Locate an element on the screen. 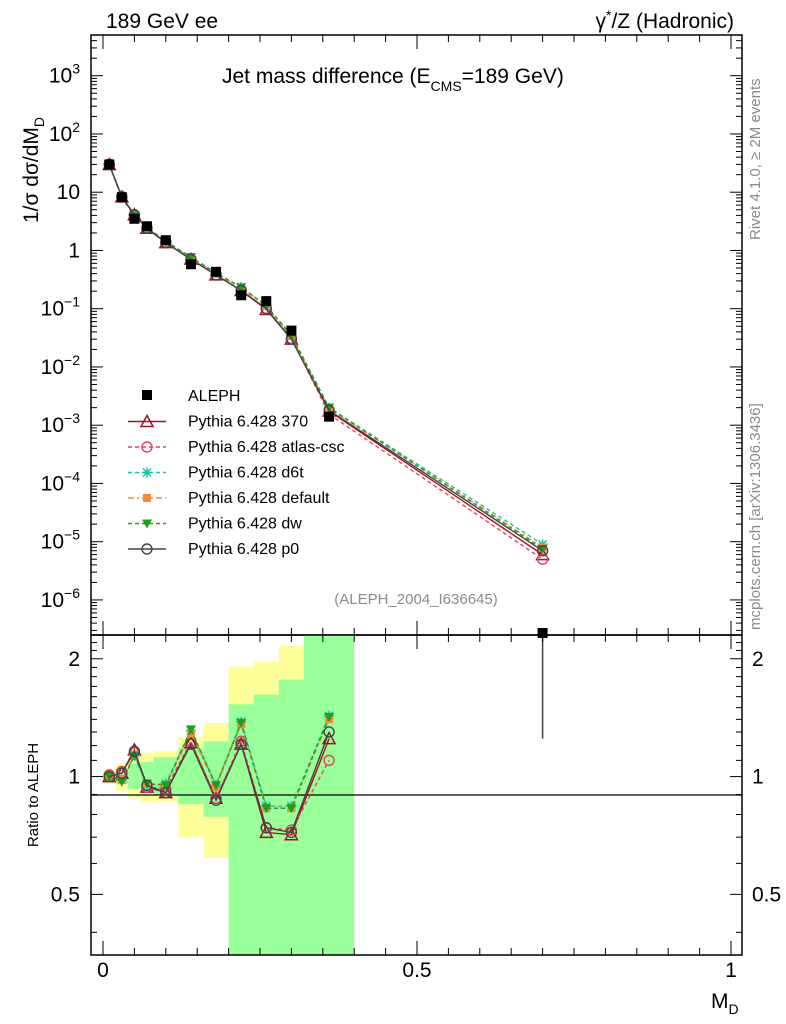  ratio-y-tick-label: 1 is located at coordinates (74, 777).